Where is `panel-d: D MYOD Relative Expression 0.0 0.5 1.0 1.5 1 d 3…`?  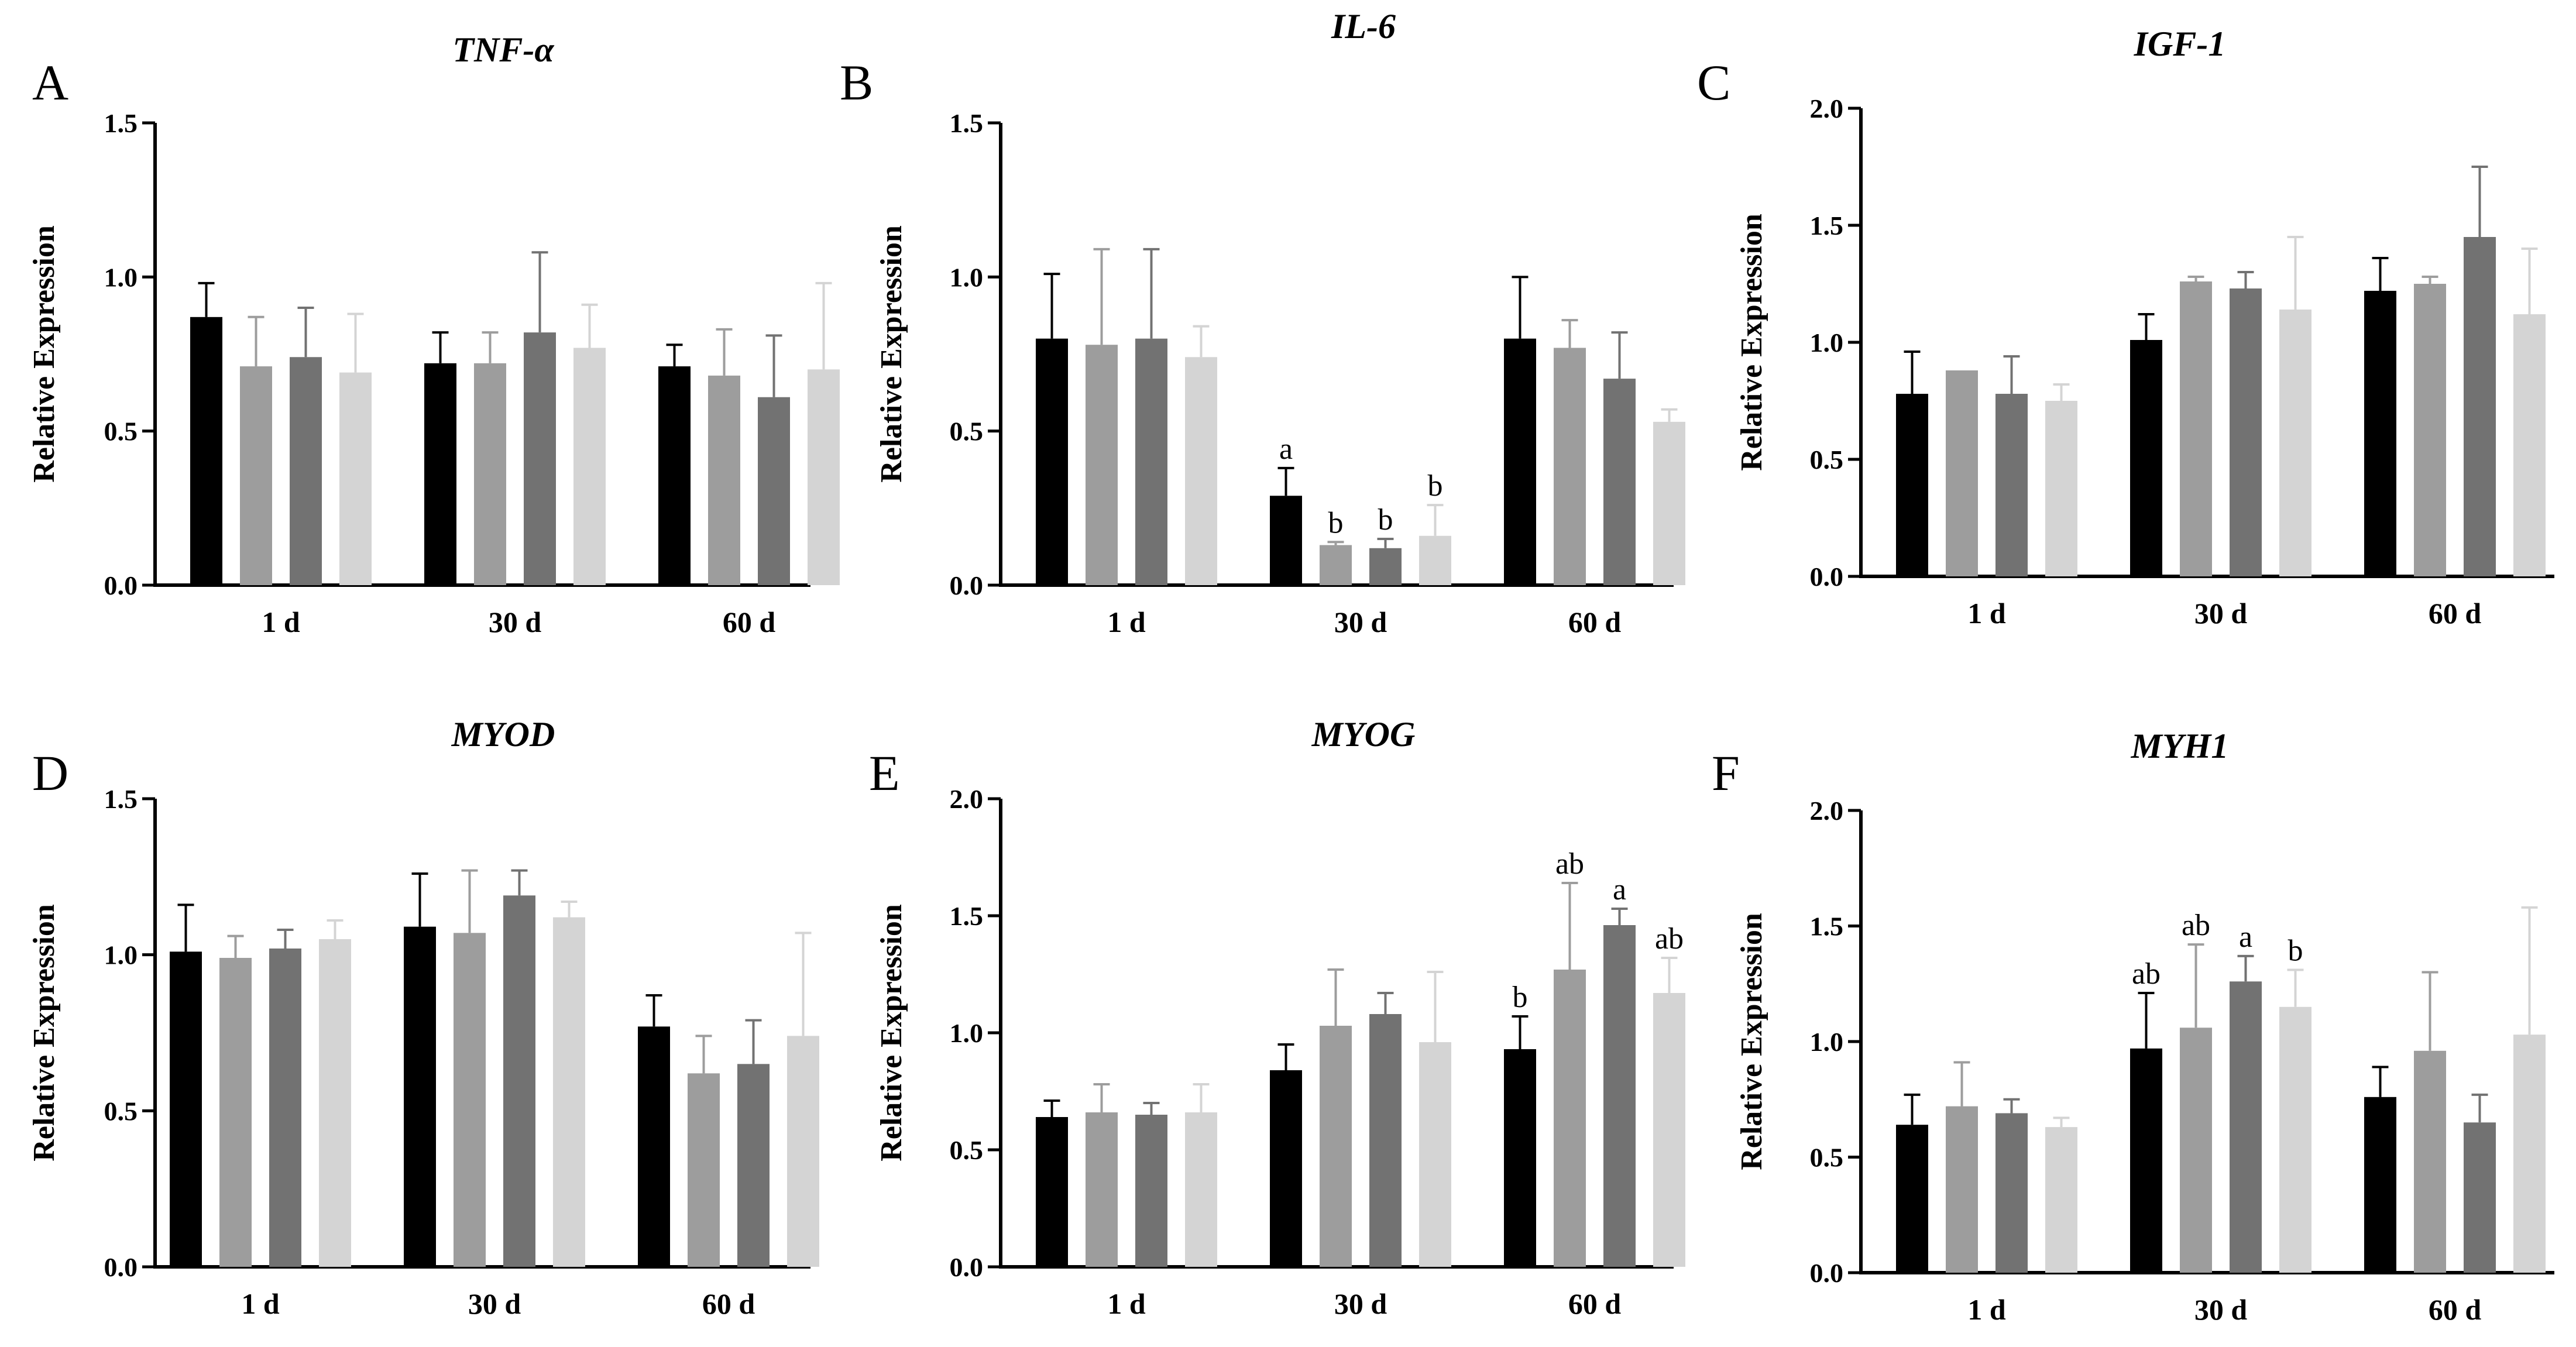 panel-d: D MYOD Relative Expression 0.0 0.5 1.0 1.5 1 d 3… is located at coordinates (423, 1017).